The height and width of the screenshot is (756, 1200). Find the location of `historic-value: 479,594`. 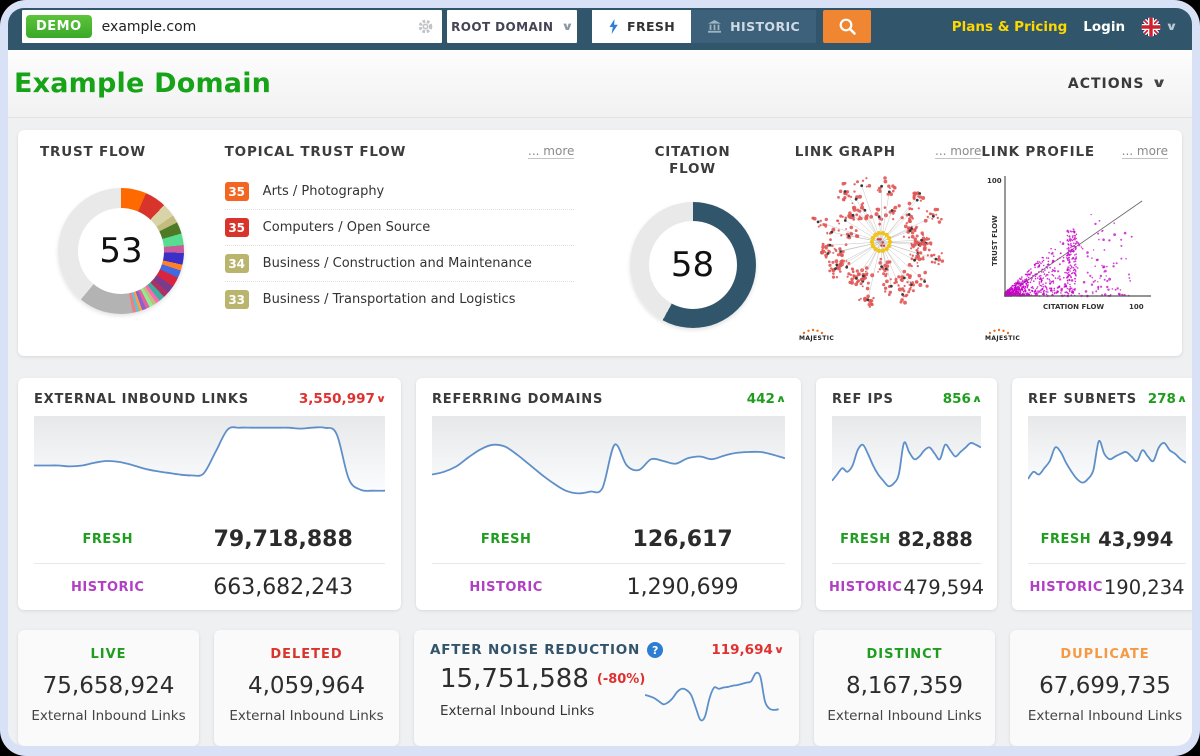

historic-value: 479,594 is located at coordinates (944, 587).